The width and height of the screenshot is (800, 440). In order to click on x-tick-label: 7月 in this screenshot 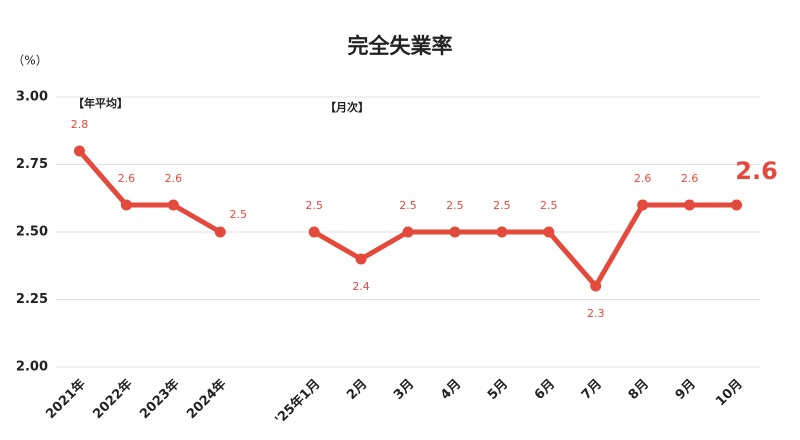, I will do `click(592, 390)`.